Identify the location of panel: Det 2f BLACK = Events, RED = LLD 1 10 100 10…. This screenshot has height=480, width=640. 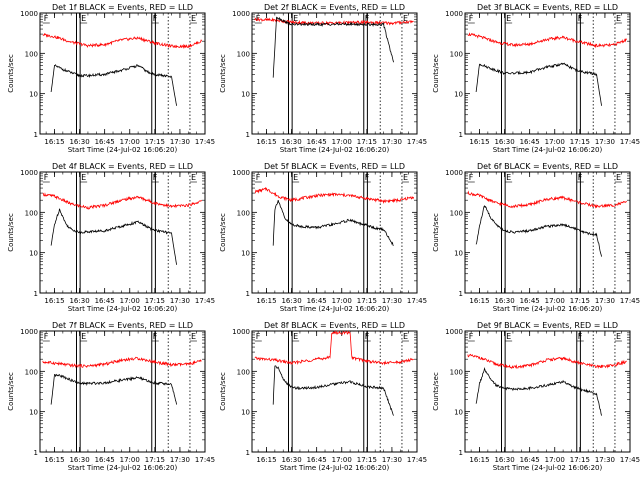
(323, 78).